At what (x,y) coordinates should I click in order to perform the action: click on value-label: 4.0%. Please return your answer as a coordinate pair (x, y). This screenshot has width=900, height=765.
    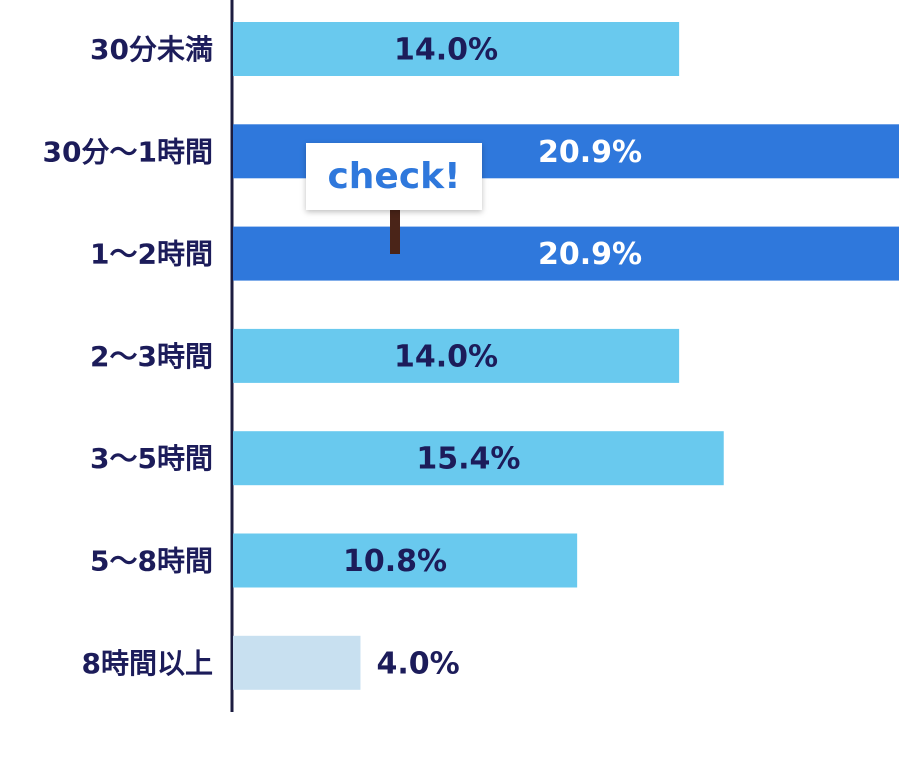
    Looking at the image, I should click on (417, 663).